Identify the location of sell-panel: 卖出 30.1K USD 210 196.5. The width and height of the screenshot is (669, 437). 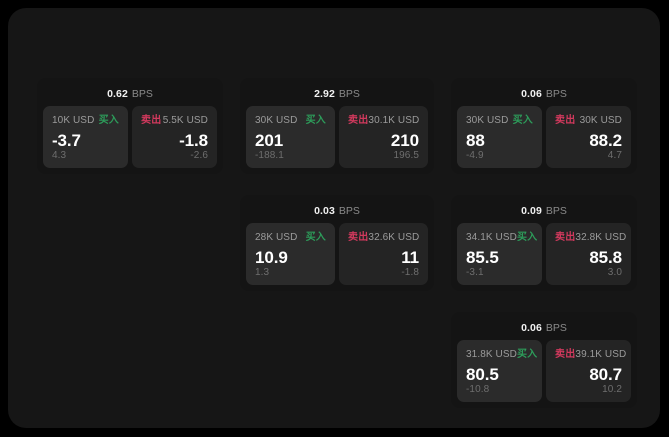
(383, 137).